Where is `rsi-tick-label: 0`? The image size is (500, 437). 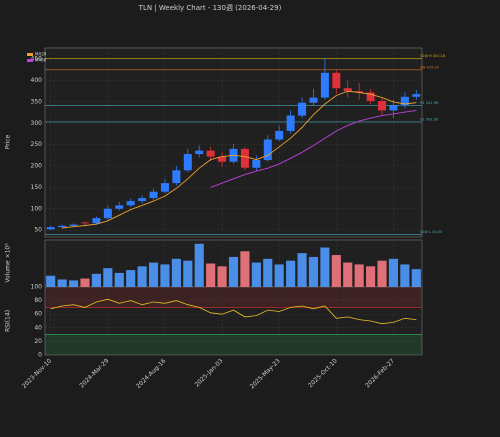
rsi-tick-label: 0 is located at coordinates (40, 355).